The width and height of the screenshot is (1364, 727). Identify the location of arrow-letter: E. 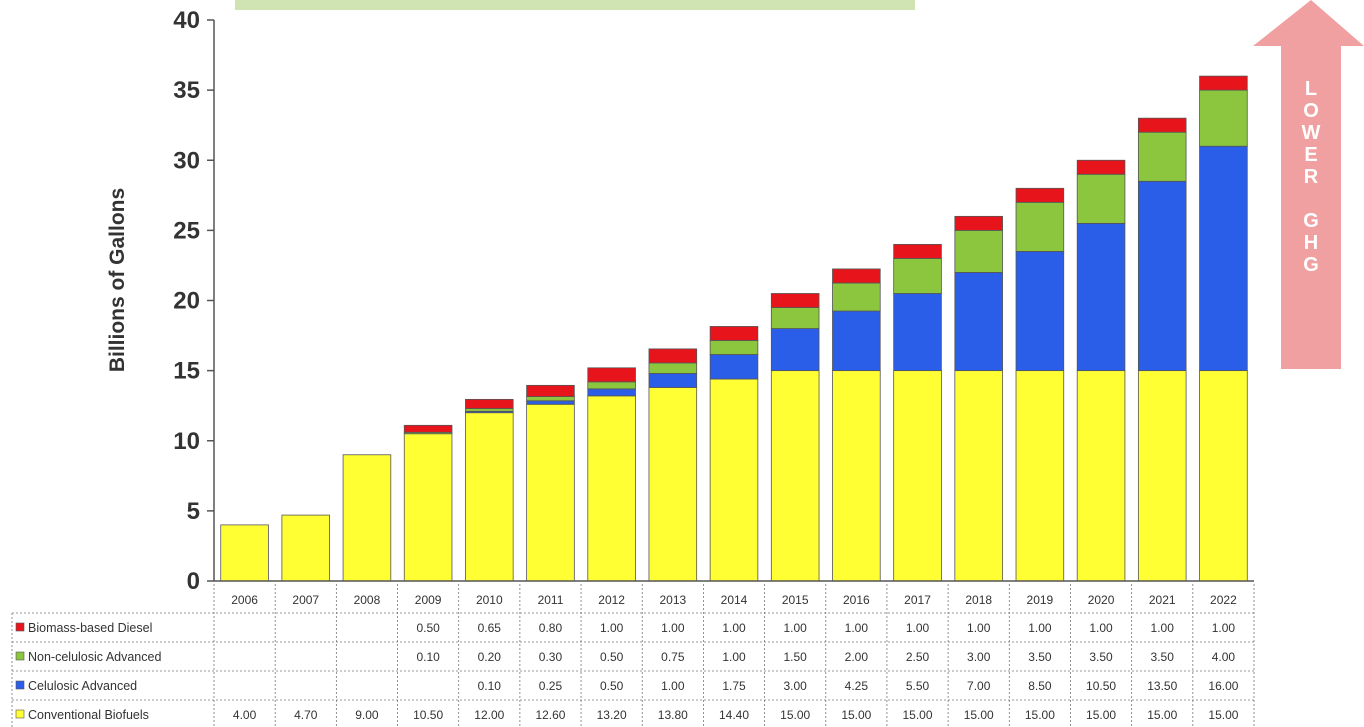
(1310, 155).